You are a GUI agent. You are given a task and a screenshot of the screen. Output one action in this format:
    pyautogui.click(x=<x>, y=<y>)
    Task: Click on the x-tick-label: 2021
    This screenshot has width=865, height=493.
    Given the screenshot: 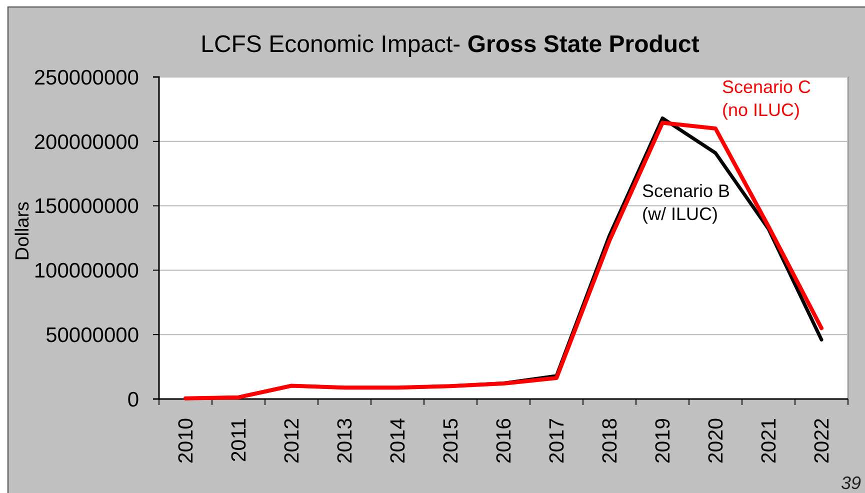 What is the action you would take?
    pyautogui.click(x=769, y=441)
    